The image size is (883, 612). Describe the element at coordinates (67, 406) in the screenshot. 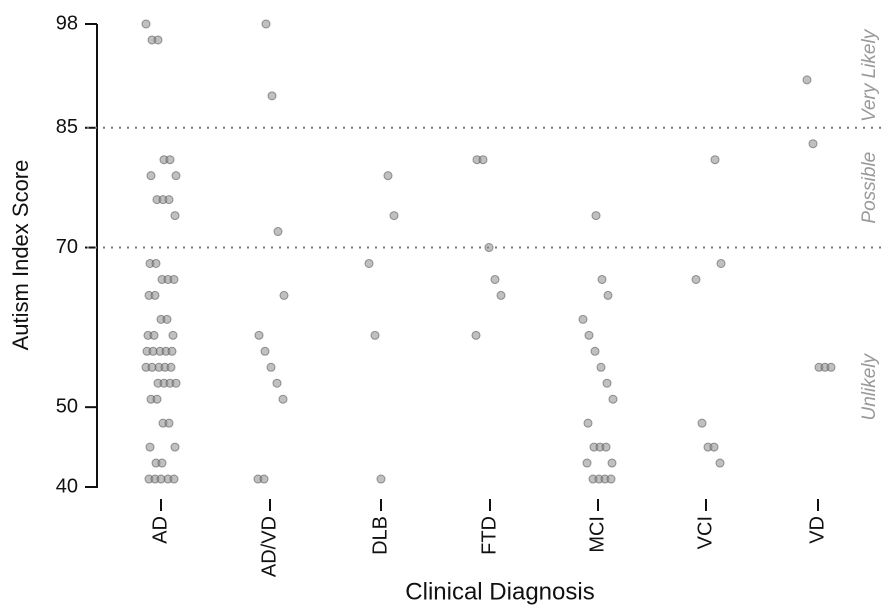

I see `y-tick-label: 50` at that location.